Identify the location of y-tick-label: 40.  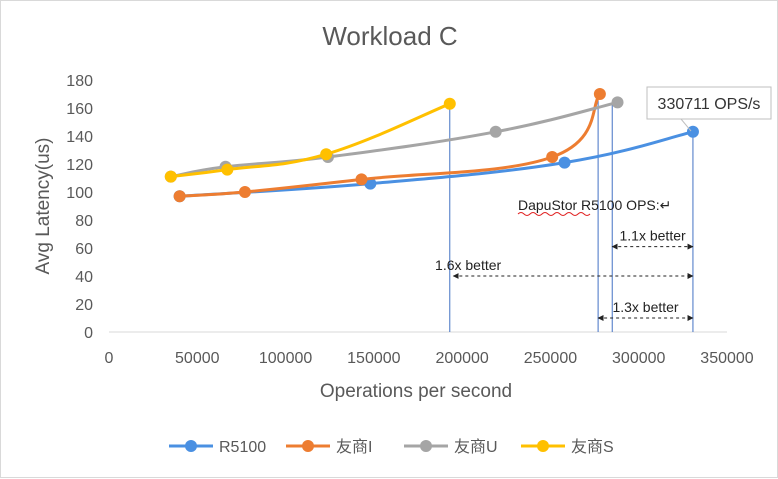
(84, 277).